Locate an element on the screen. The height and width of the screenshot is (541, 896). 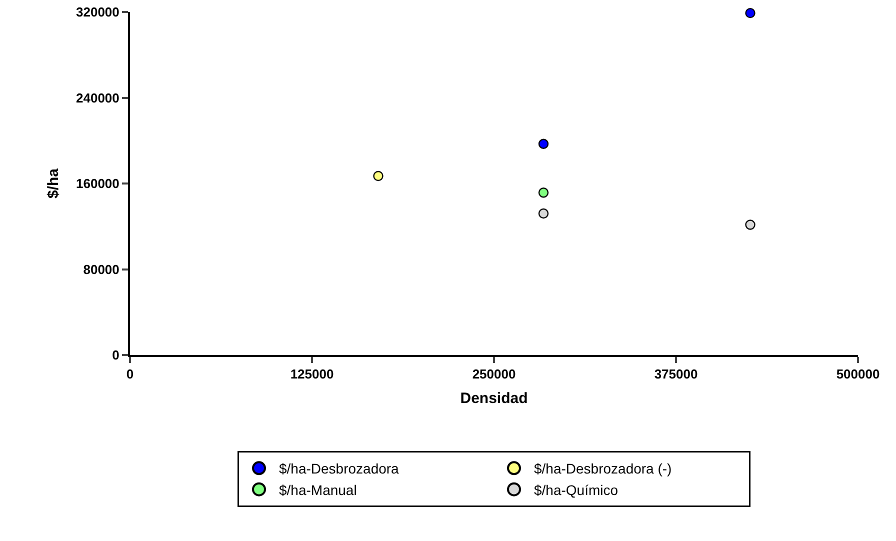
x-tick-label: 375000 is located at coordinates (676, 374).